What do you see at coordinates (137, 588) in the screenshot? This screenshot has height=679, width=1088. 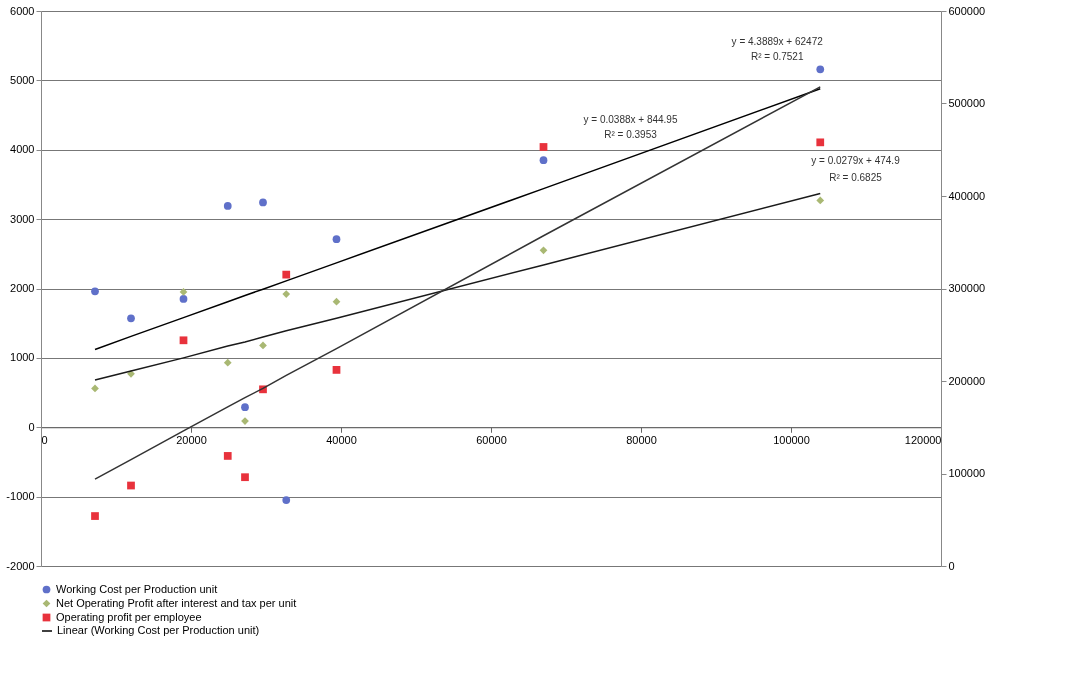 I see `legend-label: Working Cost per Production unit` at bounding box center [137, 588].